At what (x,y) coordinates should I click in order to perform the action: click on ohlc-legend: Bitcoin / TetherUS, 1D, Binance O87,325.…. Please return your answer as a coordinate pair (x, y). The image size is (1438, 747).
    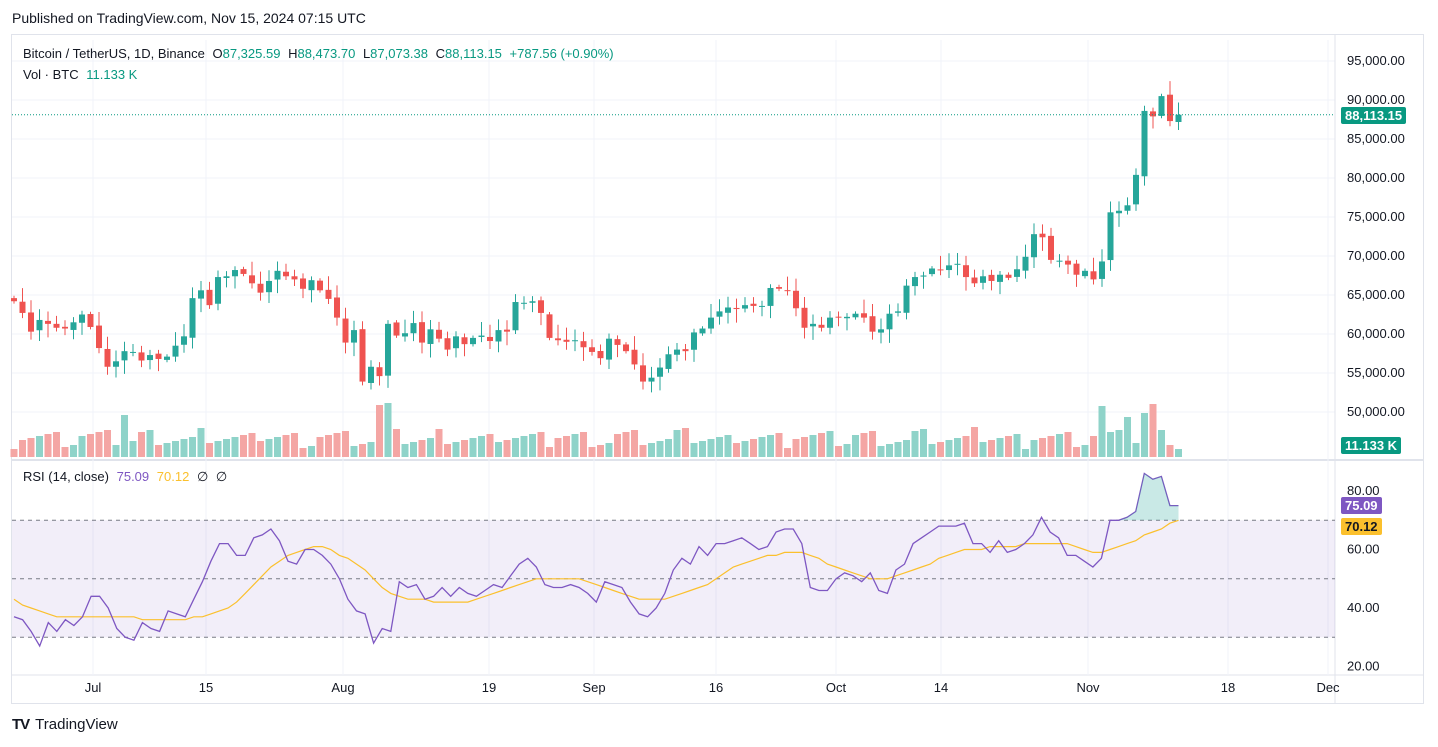
    Looking at the image, I should click on (320, 53).